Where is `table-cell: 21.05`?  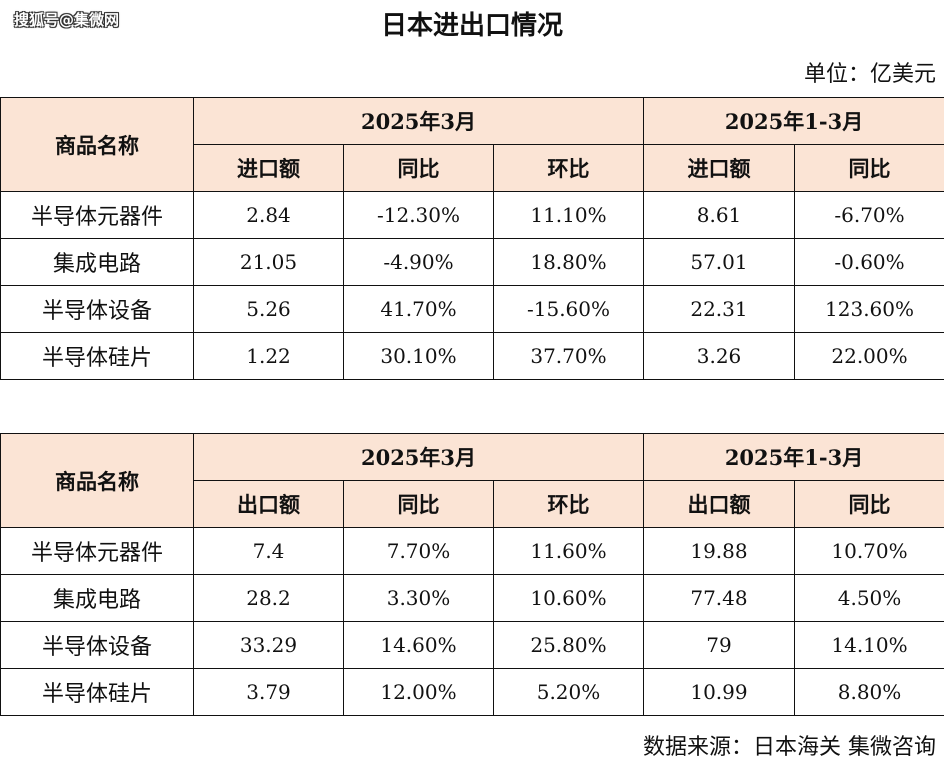
table-cell: 21.05 is located at coordinates (268, 262).